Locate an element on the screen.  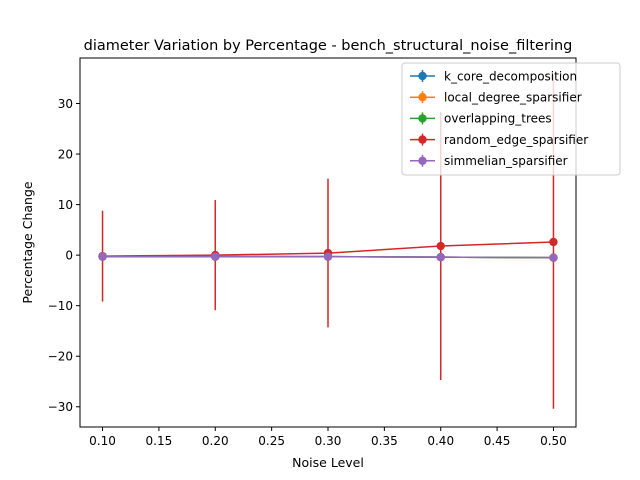
x-tick-label: 0.40 is located at coordinates (440, 441).